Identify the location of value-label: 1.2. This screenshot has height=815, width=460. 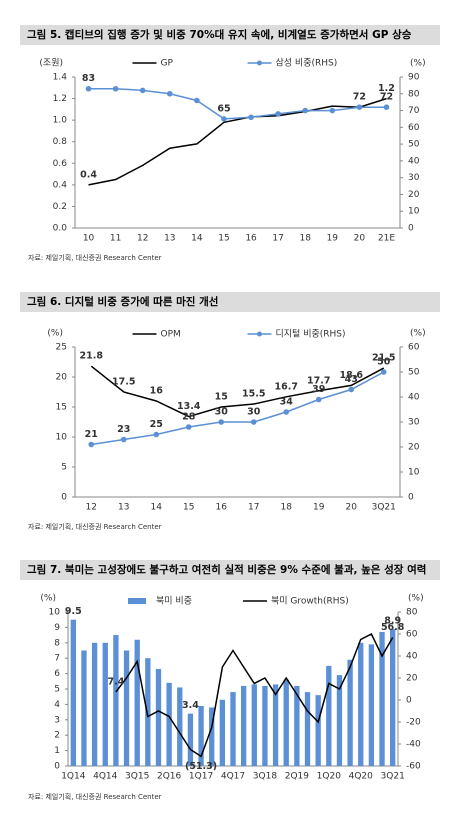
(386, 88).